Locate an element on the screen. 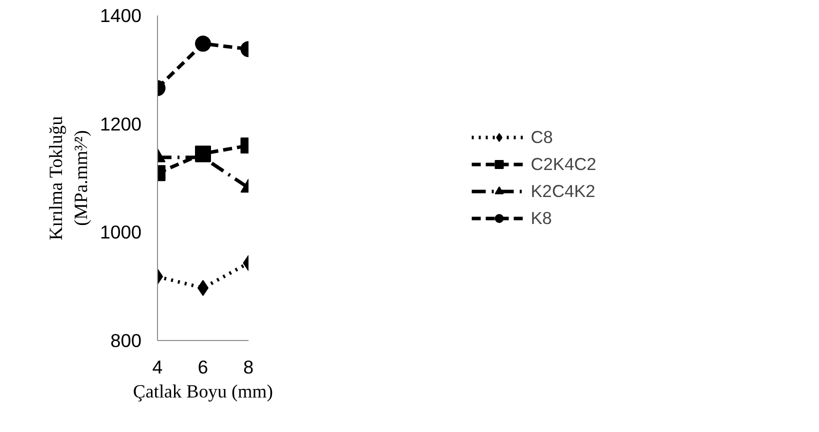  y-tick-label: 1000 is located at coordinates (121, 232).